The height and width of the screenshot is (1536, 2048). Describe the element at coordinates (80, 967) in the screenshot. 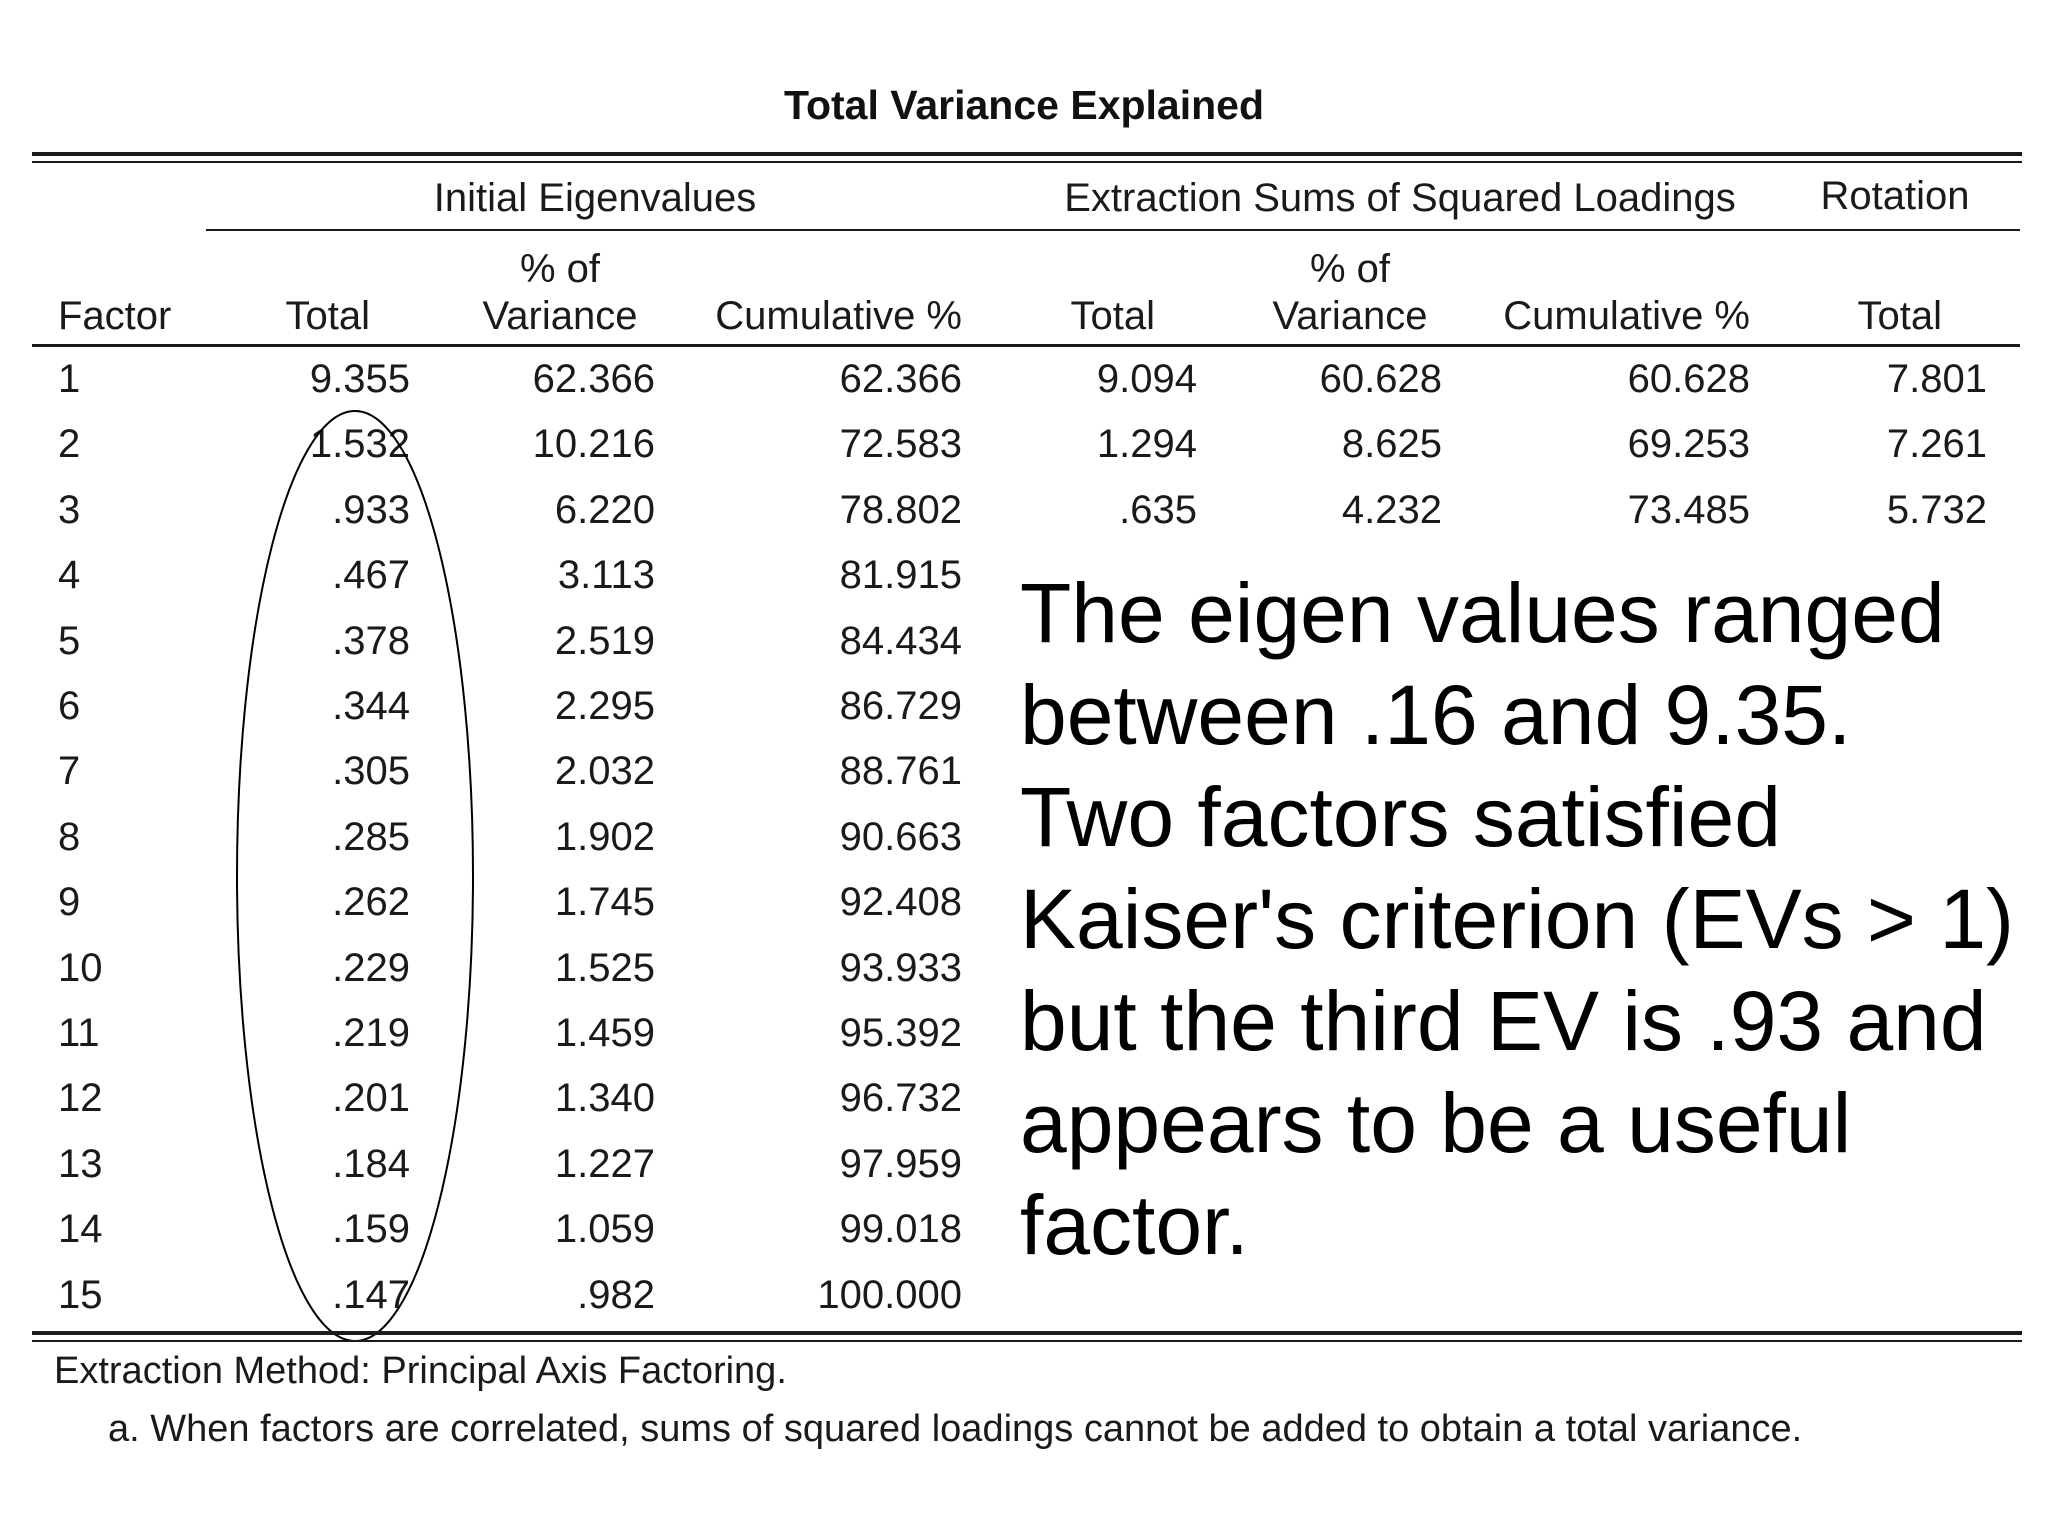

I see `cell-factor: 10` at that location.